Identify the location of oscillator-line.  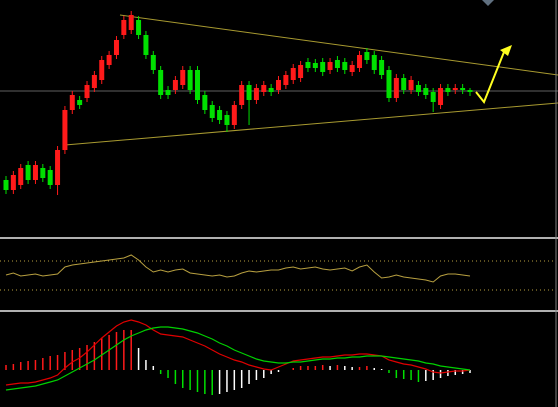
(238, 268).